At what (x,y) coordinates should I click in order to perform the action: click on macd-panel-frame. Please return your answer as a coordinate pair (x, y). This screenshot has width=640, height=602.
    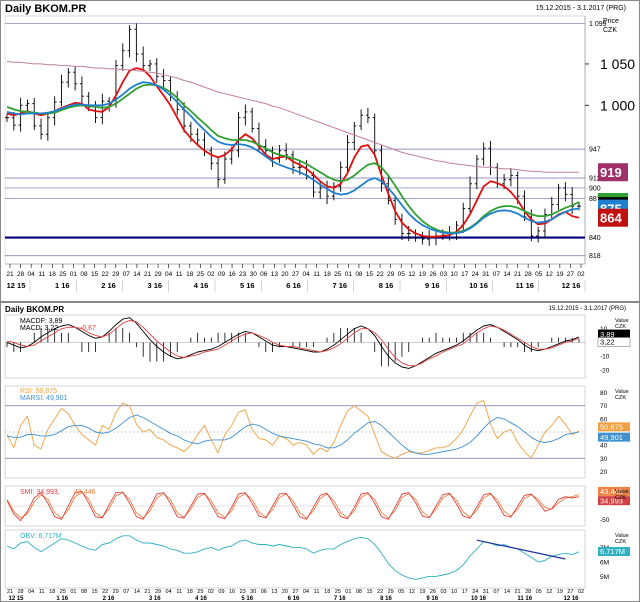
    Looking at the image, I should click on (295, 346).